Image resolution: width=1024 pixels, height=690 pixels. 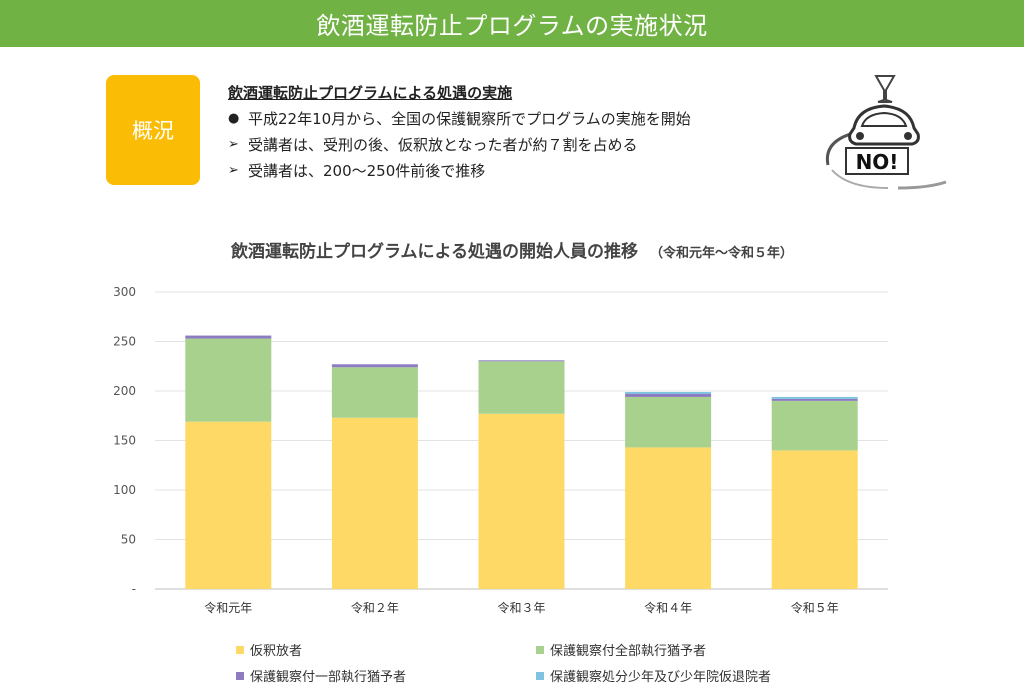 I want to click on y-tick-label: 50, so click(x=128, y=540).